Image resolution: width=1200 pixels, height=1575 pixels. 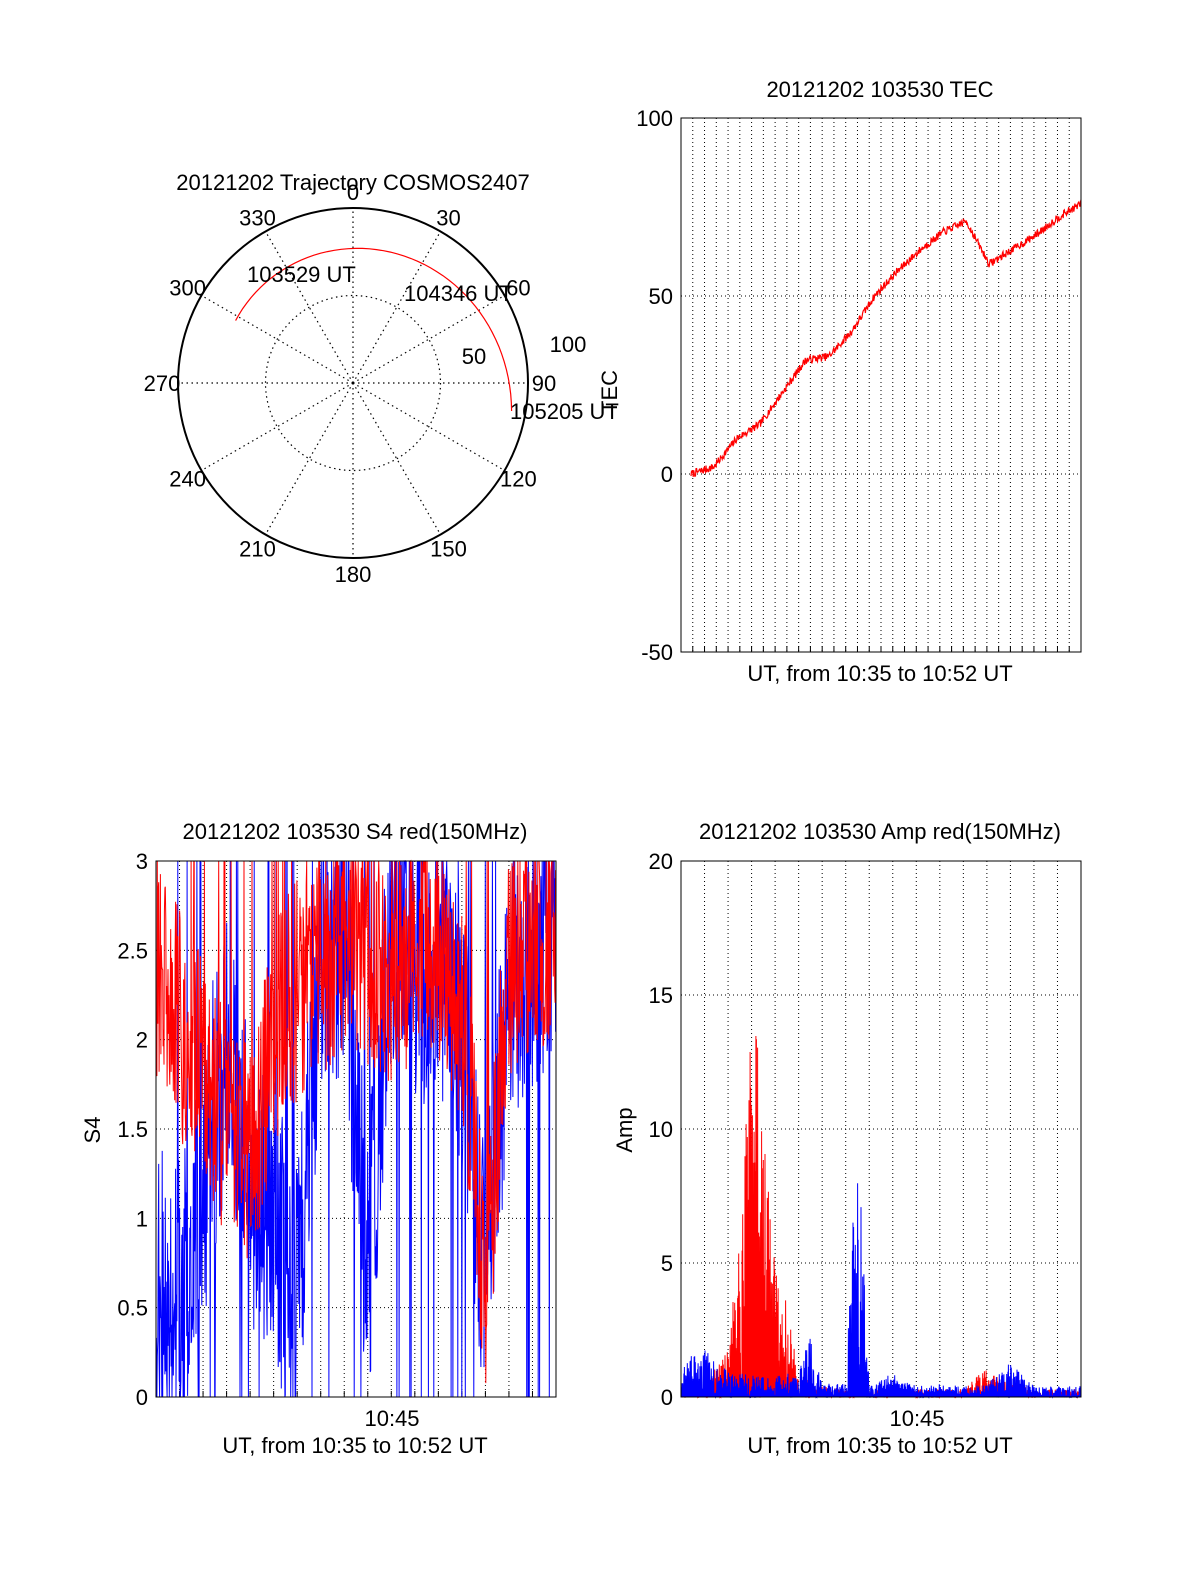 I want to click on s4-y-ticks: 0 0.5 1 1.5 2 2.5 3, so click(x=132, y=1129).